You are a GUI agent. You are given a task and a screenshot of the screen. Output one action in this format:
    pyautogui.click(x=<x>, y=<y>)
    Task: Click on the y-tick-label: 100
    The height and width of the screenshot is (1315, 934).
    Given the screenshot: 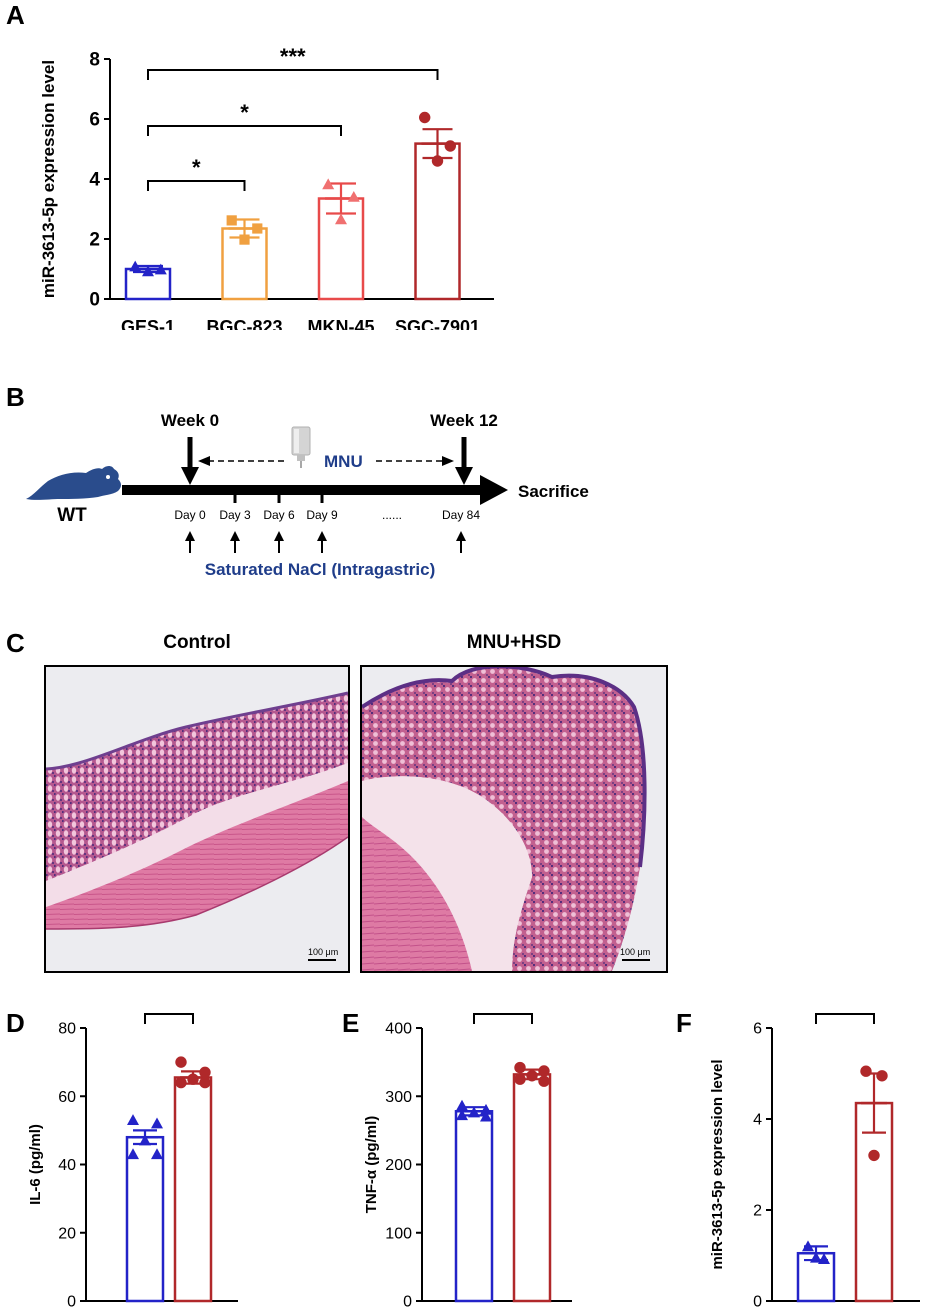 What is the action you would take?
    pyautogui.click(x=398, y=1233)
    